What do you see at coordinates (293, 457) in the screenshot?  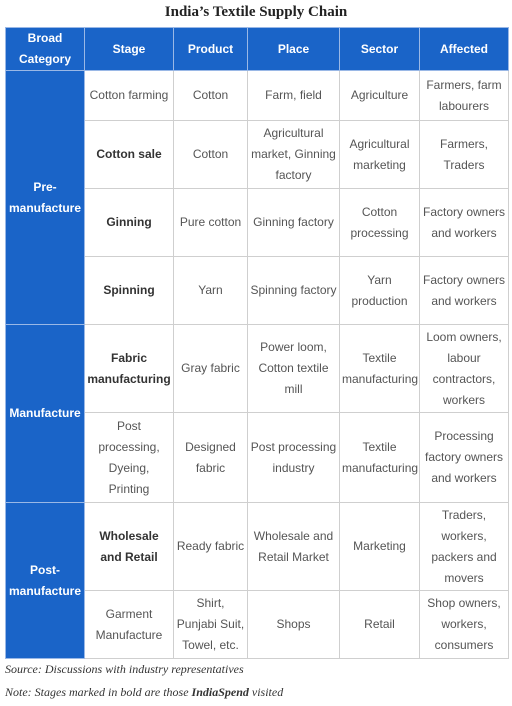 I see `place-cell: Post processing industry` at bounding box center [293, 457].